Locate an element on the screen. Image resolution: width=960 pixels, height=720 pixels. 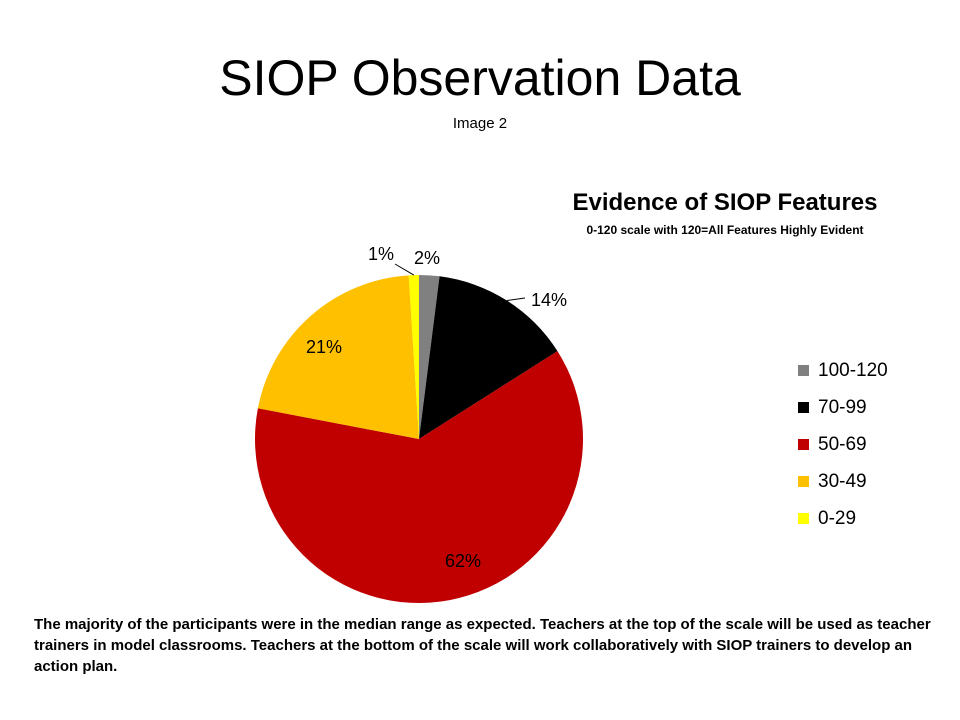
legend-item-100-120: 100-120 is located at coordinates (843, 370).